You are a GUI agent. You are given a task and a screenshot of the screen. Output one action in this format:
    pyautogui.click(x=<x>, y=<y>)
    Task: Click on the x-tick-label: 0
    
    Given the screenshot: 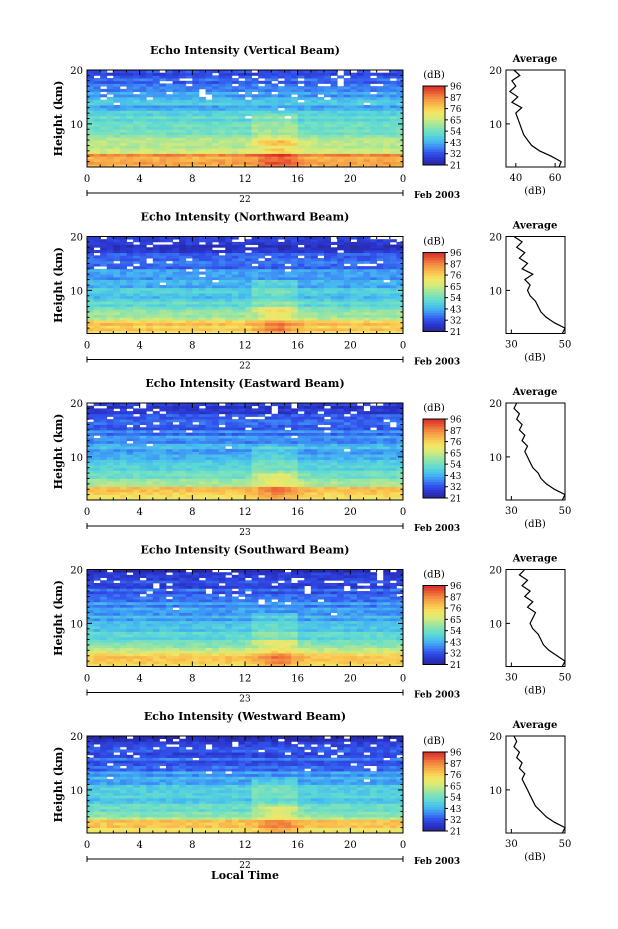 What is the action you would take?
    pyautogui.click(x=403, y=179)
    